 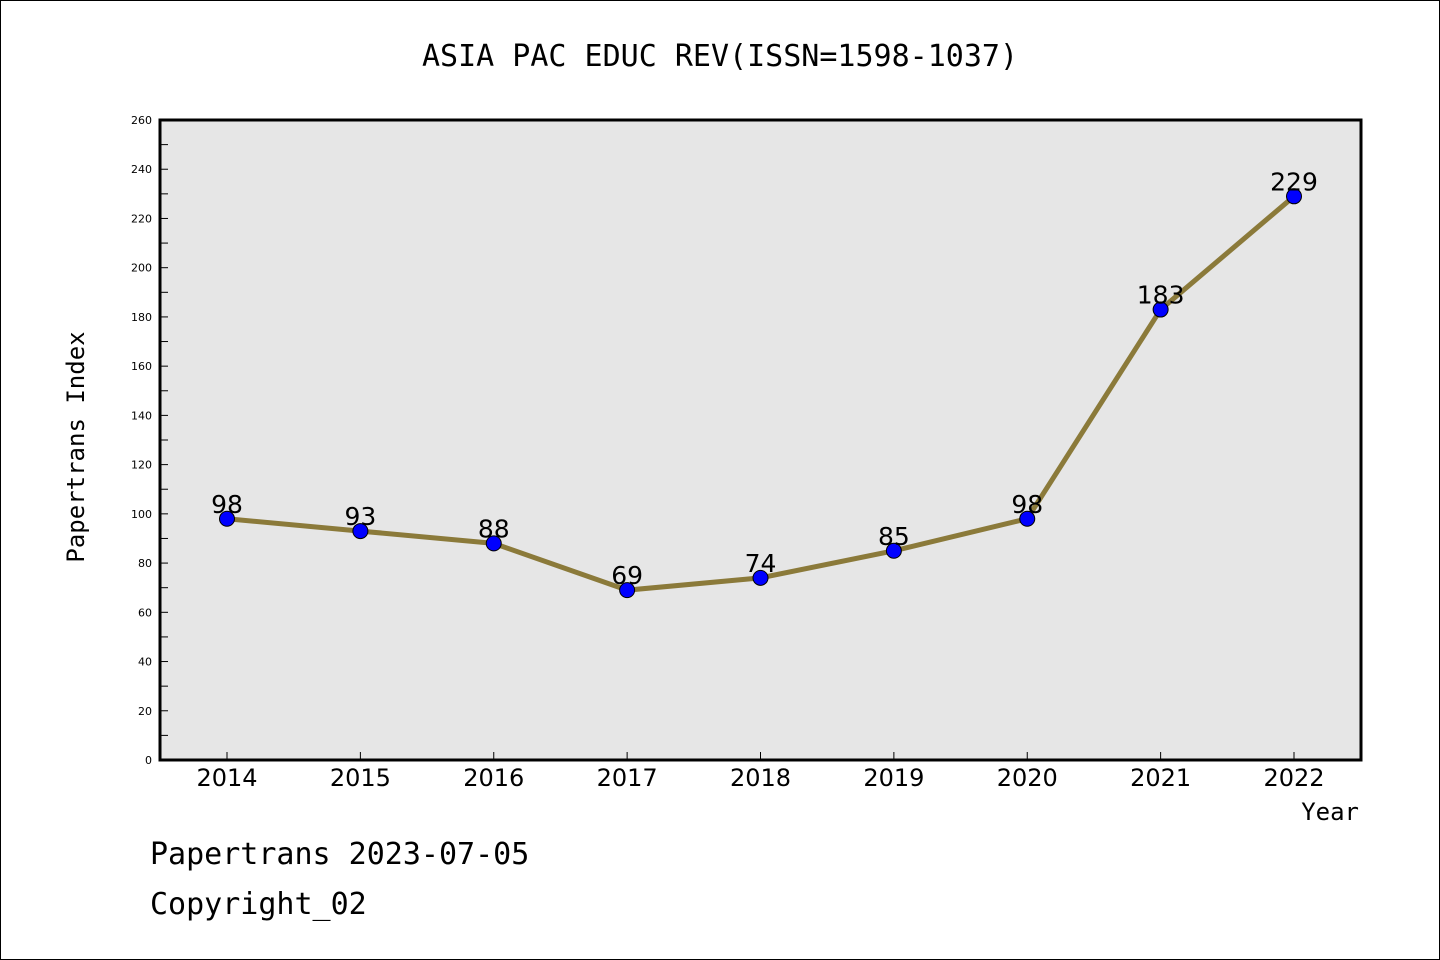 I want to click on x-tick-label: 2021, so click(x=1160, y=778).